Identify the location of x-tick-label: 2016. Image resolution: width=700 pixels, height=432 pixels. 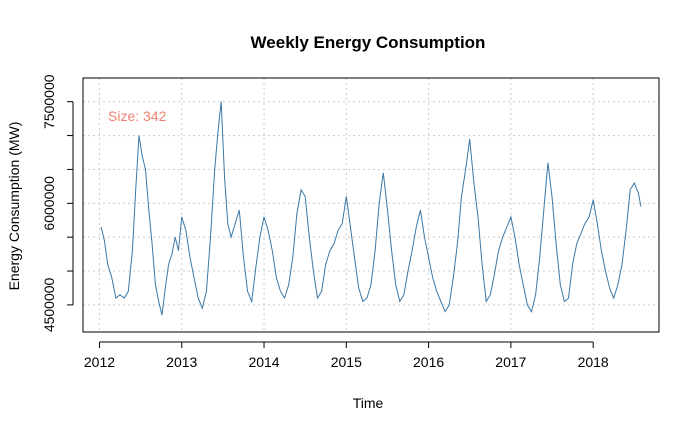
(428, 362).